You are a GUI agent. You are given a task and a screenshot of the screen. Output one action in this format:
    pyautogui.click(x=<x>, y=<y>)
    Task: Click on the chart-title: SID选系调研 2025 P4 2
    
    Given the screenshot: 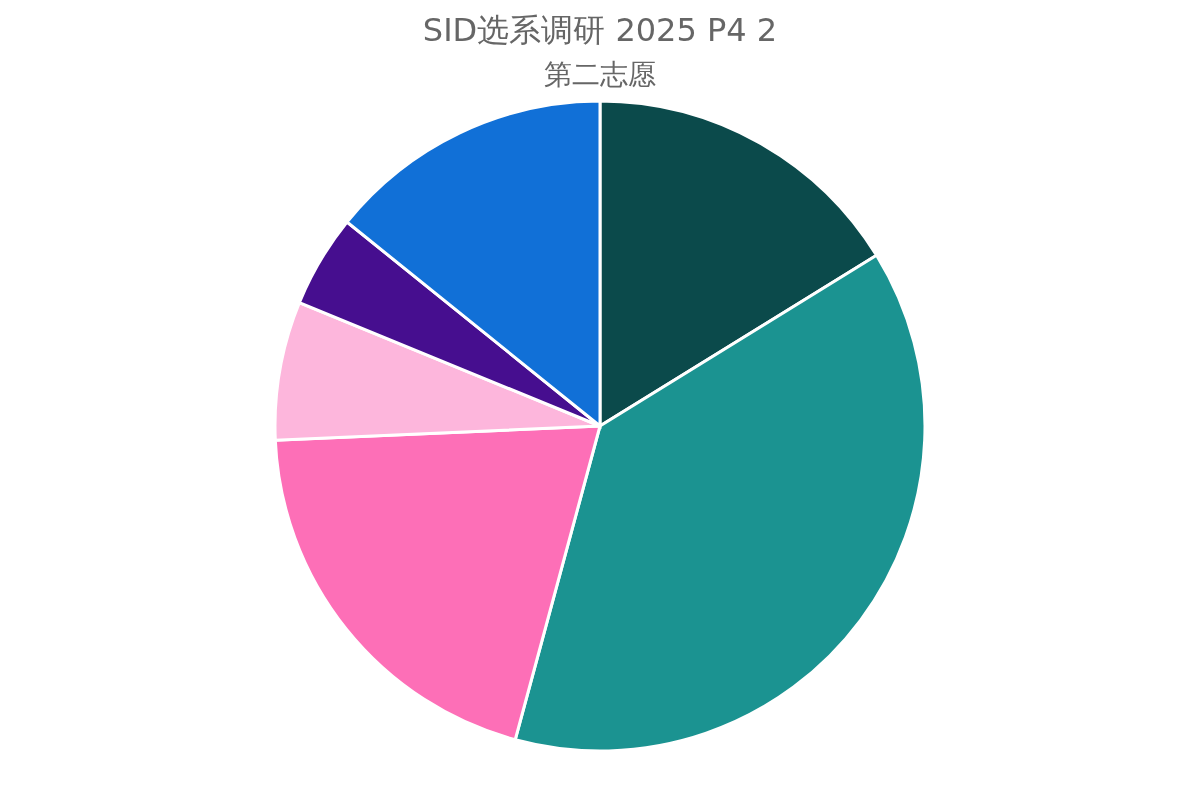 What is the action you would take?
    pyautogui.click(x=600, y=30)
    